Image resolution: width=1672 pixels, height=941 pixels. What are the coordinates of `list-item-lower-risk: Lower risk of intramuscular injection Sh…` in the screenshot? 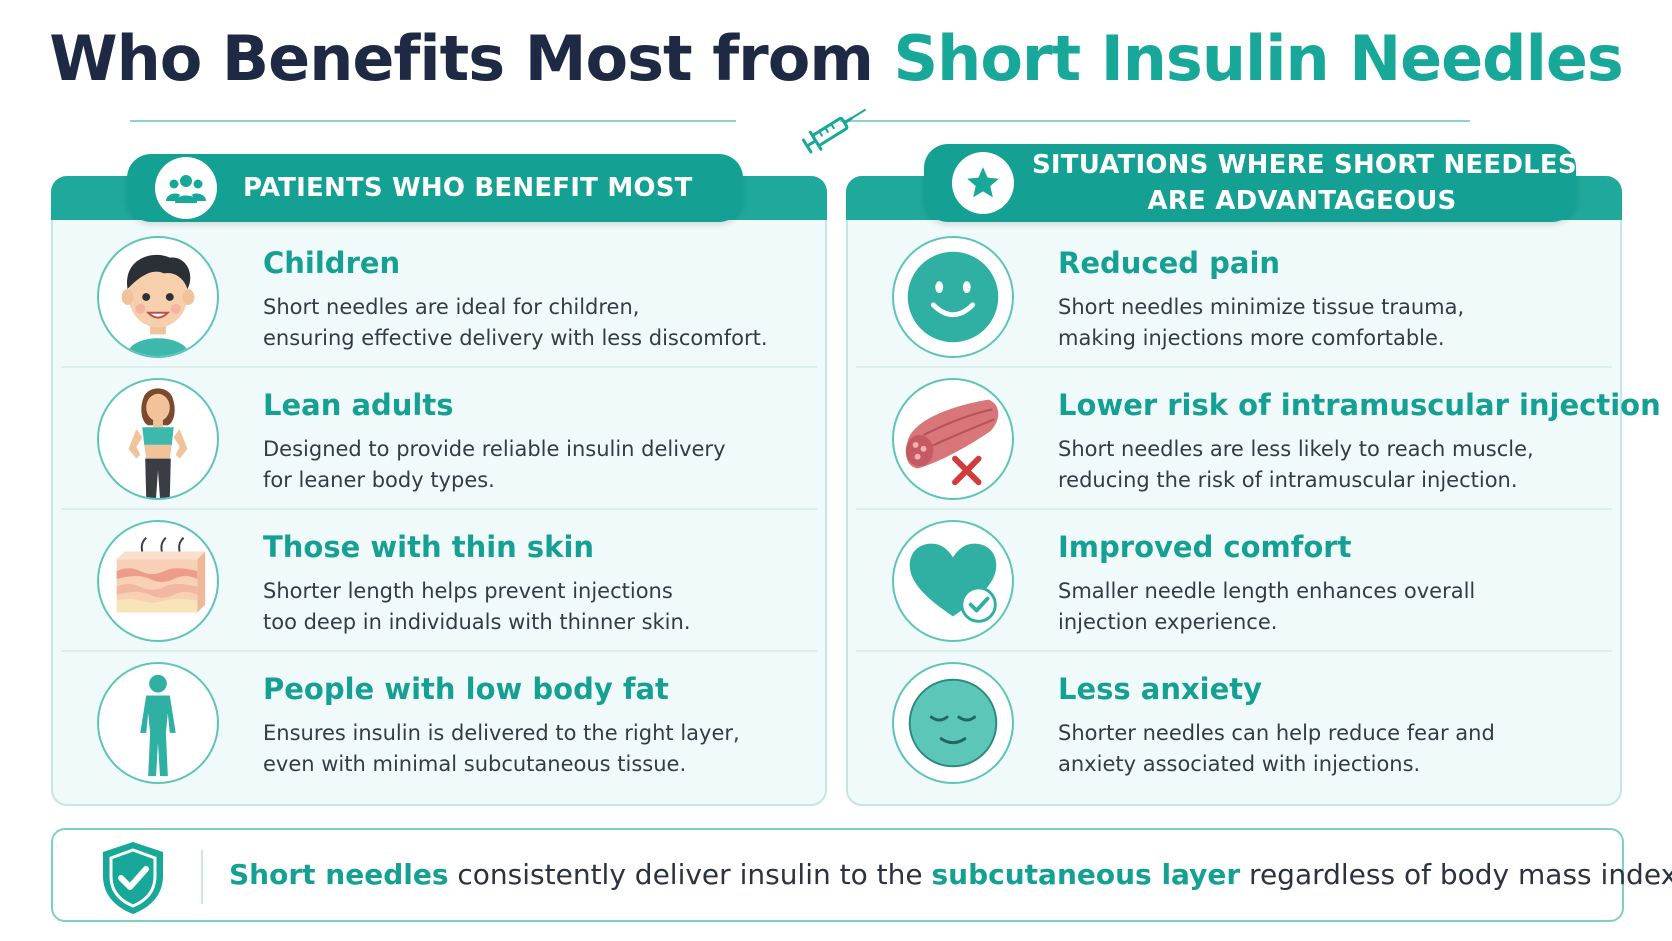 It's located at (1258, 439).